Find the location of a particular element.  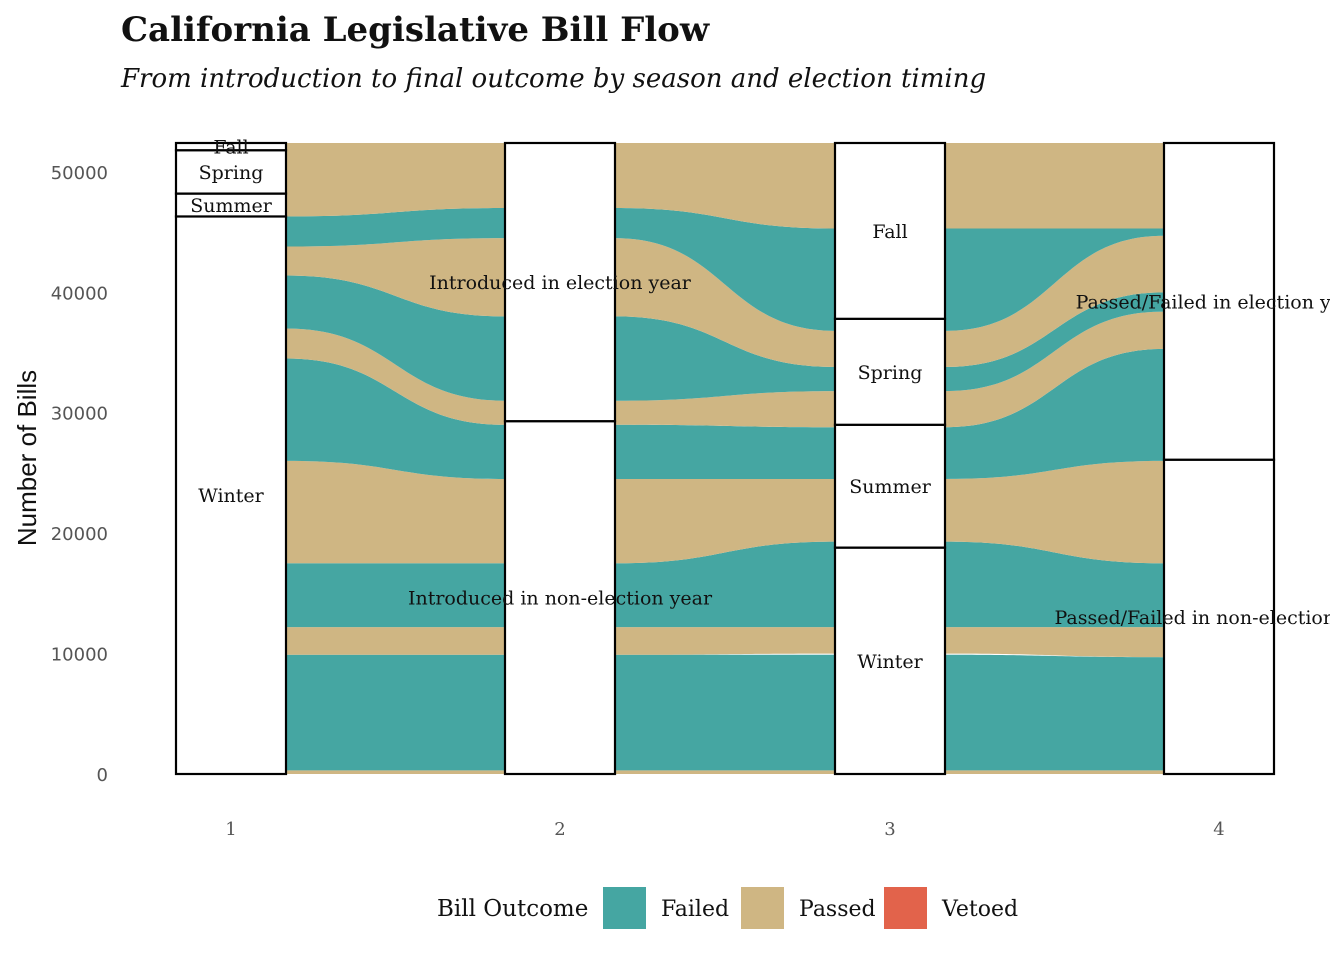

stratum: Passed/Failed in election year is located at coordinates (1210, 301).